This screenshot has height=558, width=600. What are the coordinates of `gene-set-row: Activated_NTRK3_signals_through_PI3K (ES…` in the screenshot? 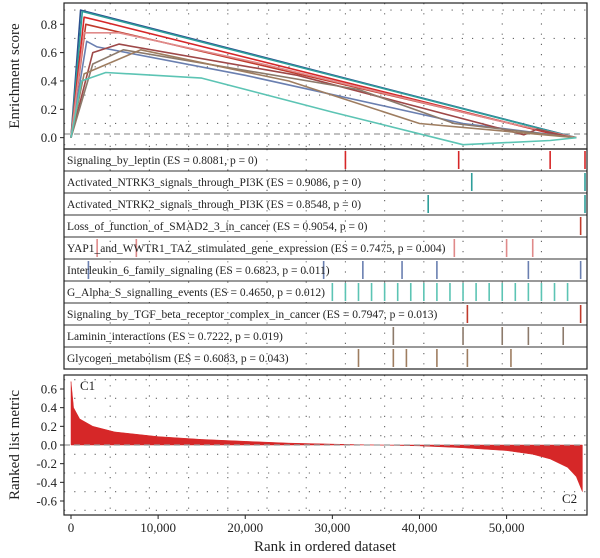 It's located at (325, 180).